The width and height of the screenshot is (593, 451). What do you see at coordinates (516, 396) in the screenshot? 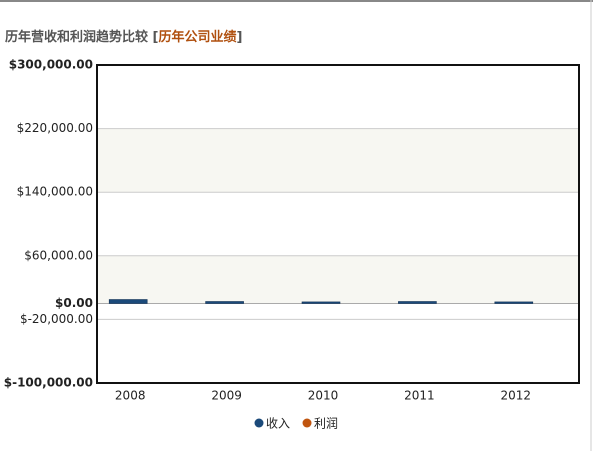
I see `x-tick-label: 2012` at bounding box center [516, 396].